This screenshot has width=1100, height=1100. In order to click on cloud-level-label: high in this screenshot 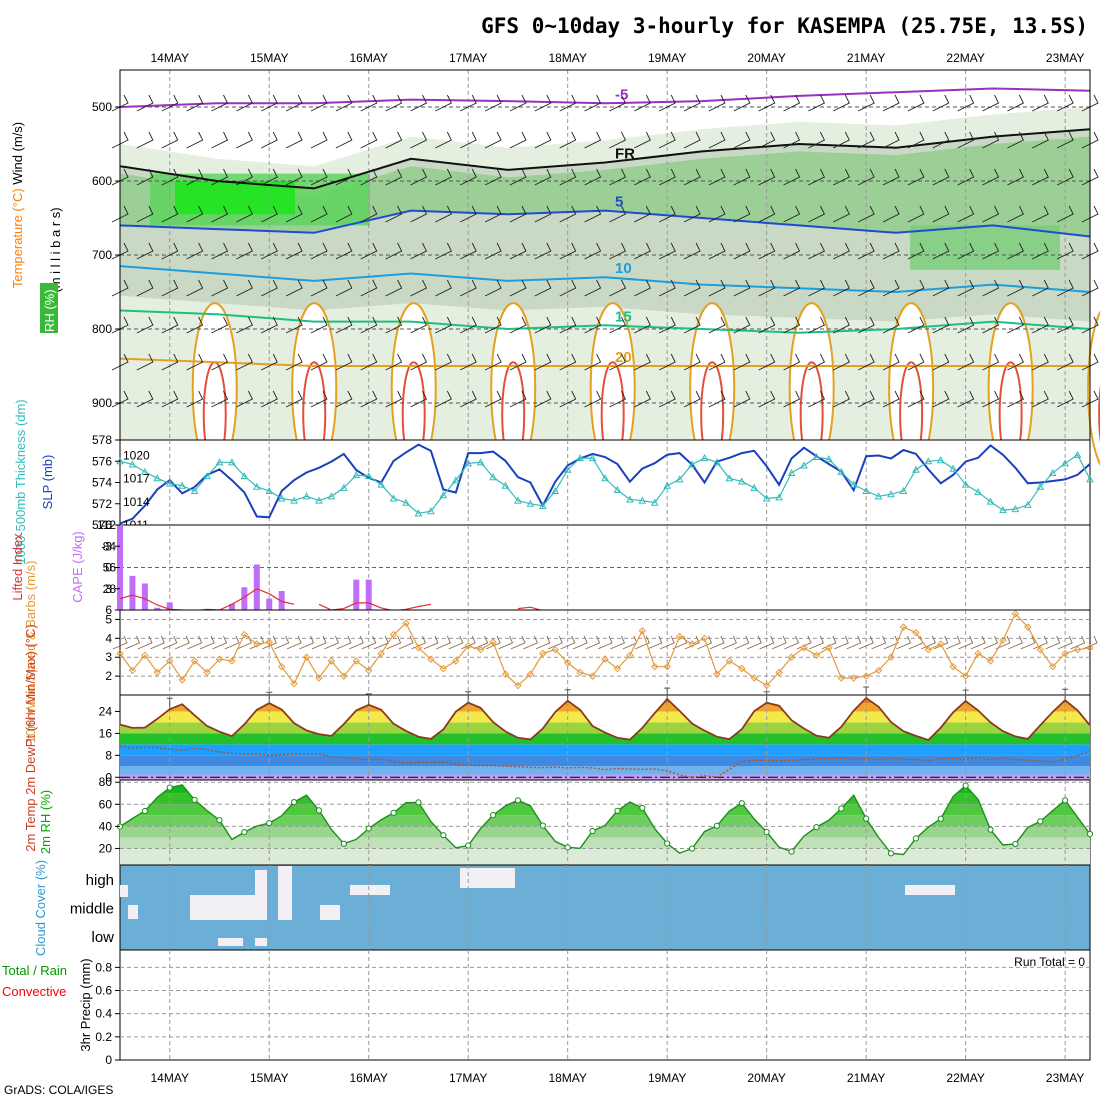, I will do `click(100, 880)`.